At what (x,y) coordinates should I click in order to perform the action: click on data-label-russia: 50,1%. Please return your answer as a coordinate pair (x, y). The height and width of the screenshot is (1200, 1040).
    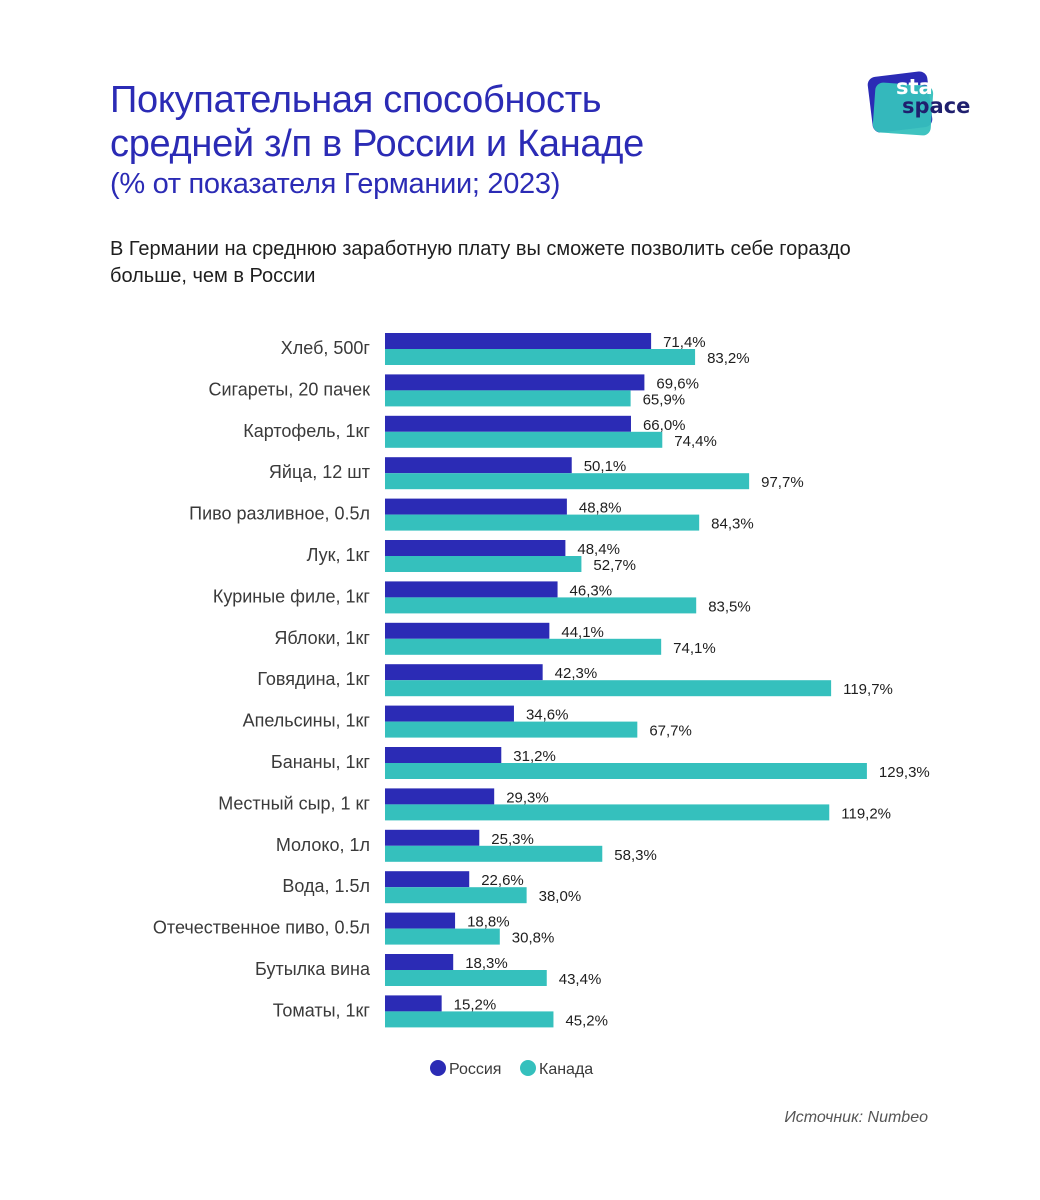
    Looking at the image, I should click on (605, 466).